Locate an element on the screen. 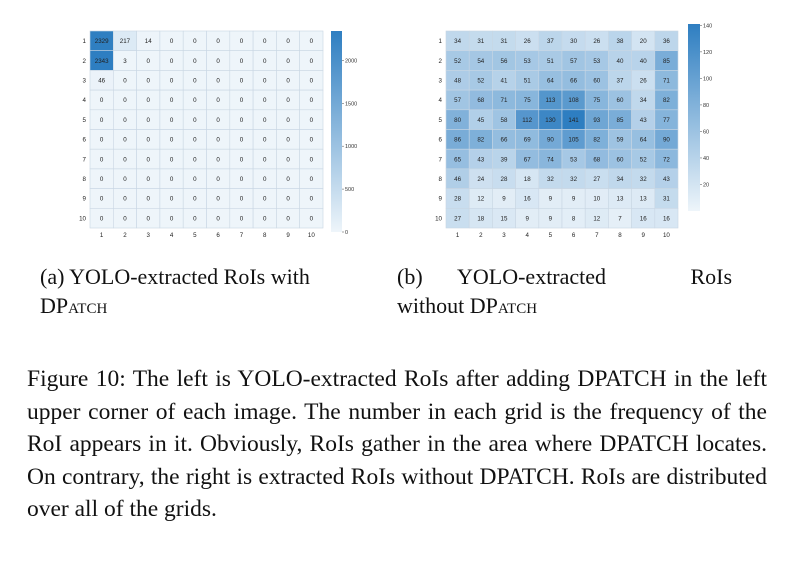 The image size is (794, 582). cell-value-label: 54 is located at coordinates (480, 61).